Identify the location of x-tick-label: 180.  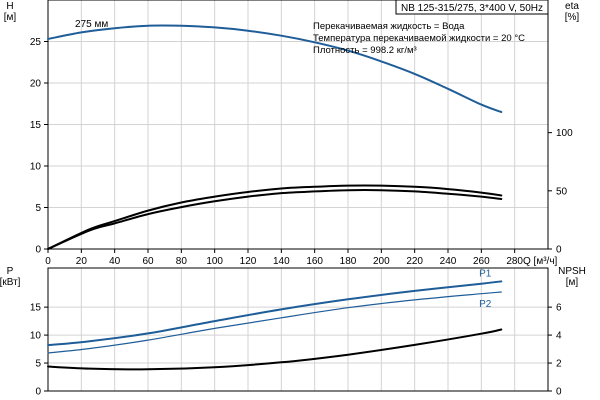
(348, 261).